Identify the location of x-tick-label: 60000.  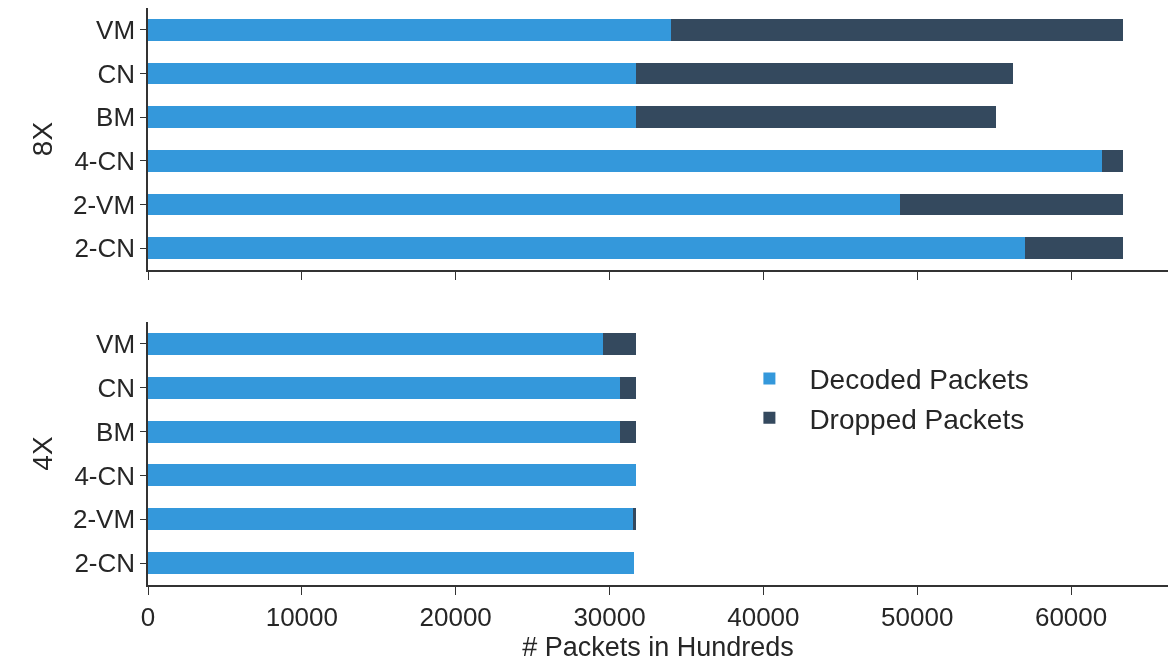
(1071, 616).